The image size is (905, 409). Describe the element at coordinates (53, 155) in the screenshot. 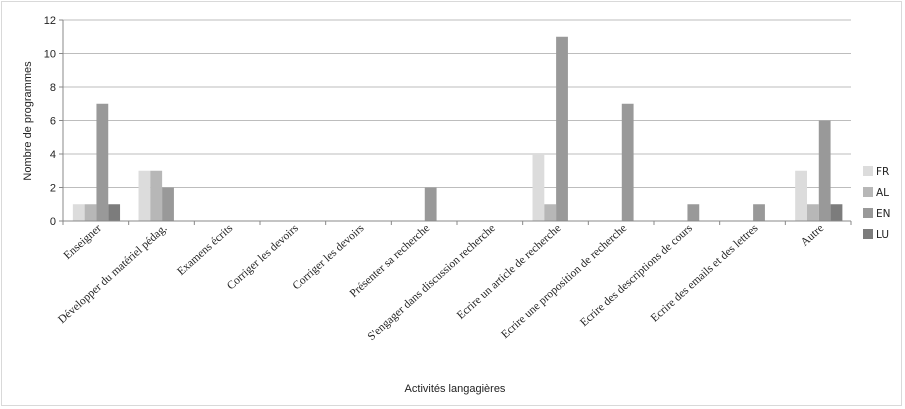

I see `y-tick-label: 4` at that location.